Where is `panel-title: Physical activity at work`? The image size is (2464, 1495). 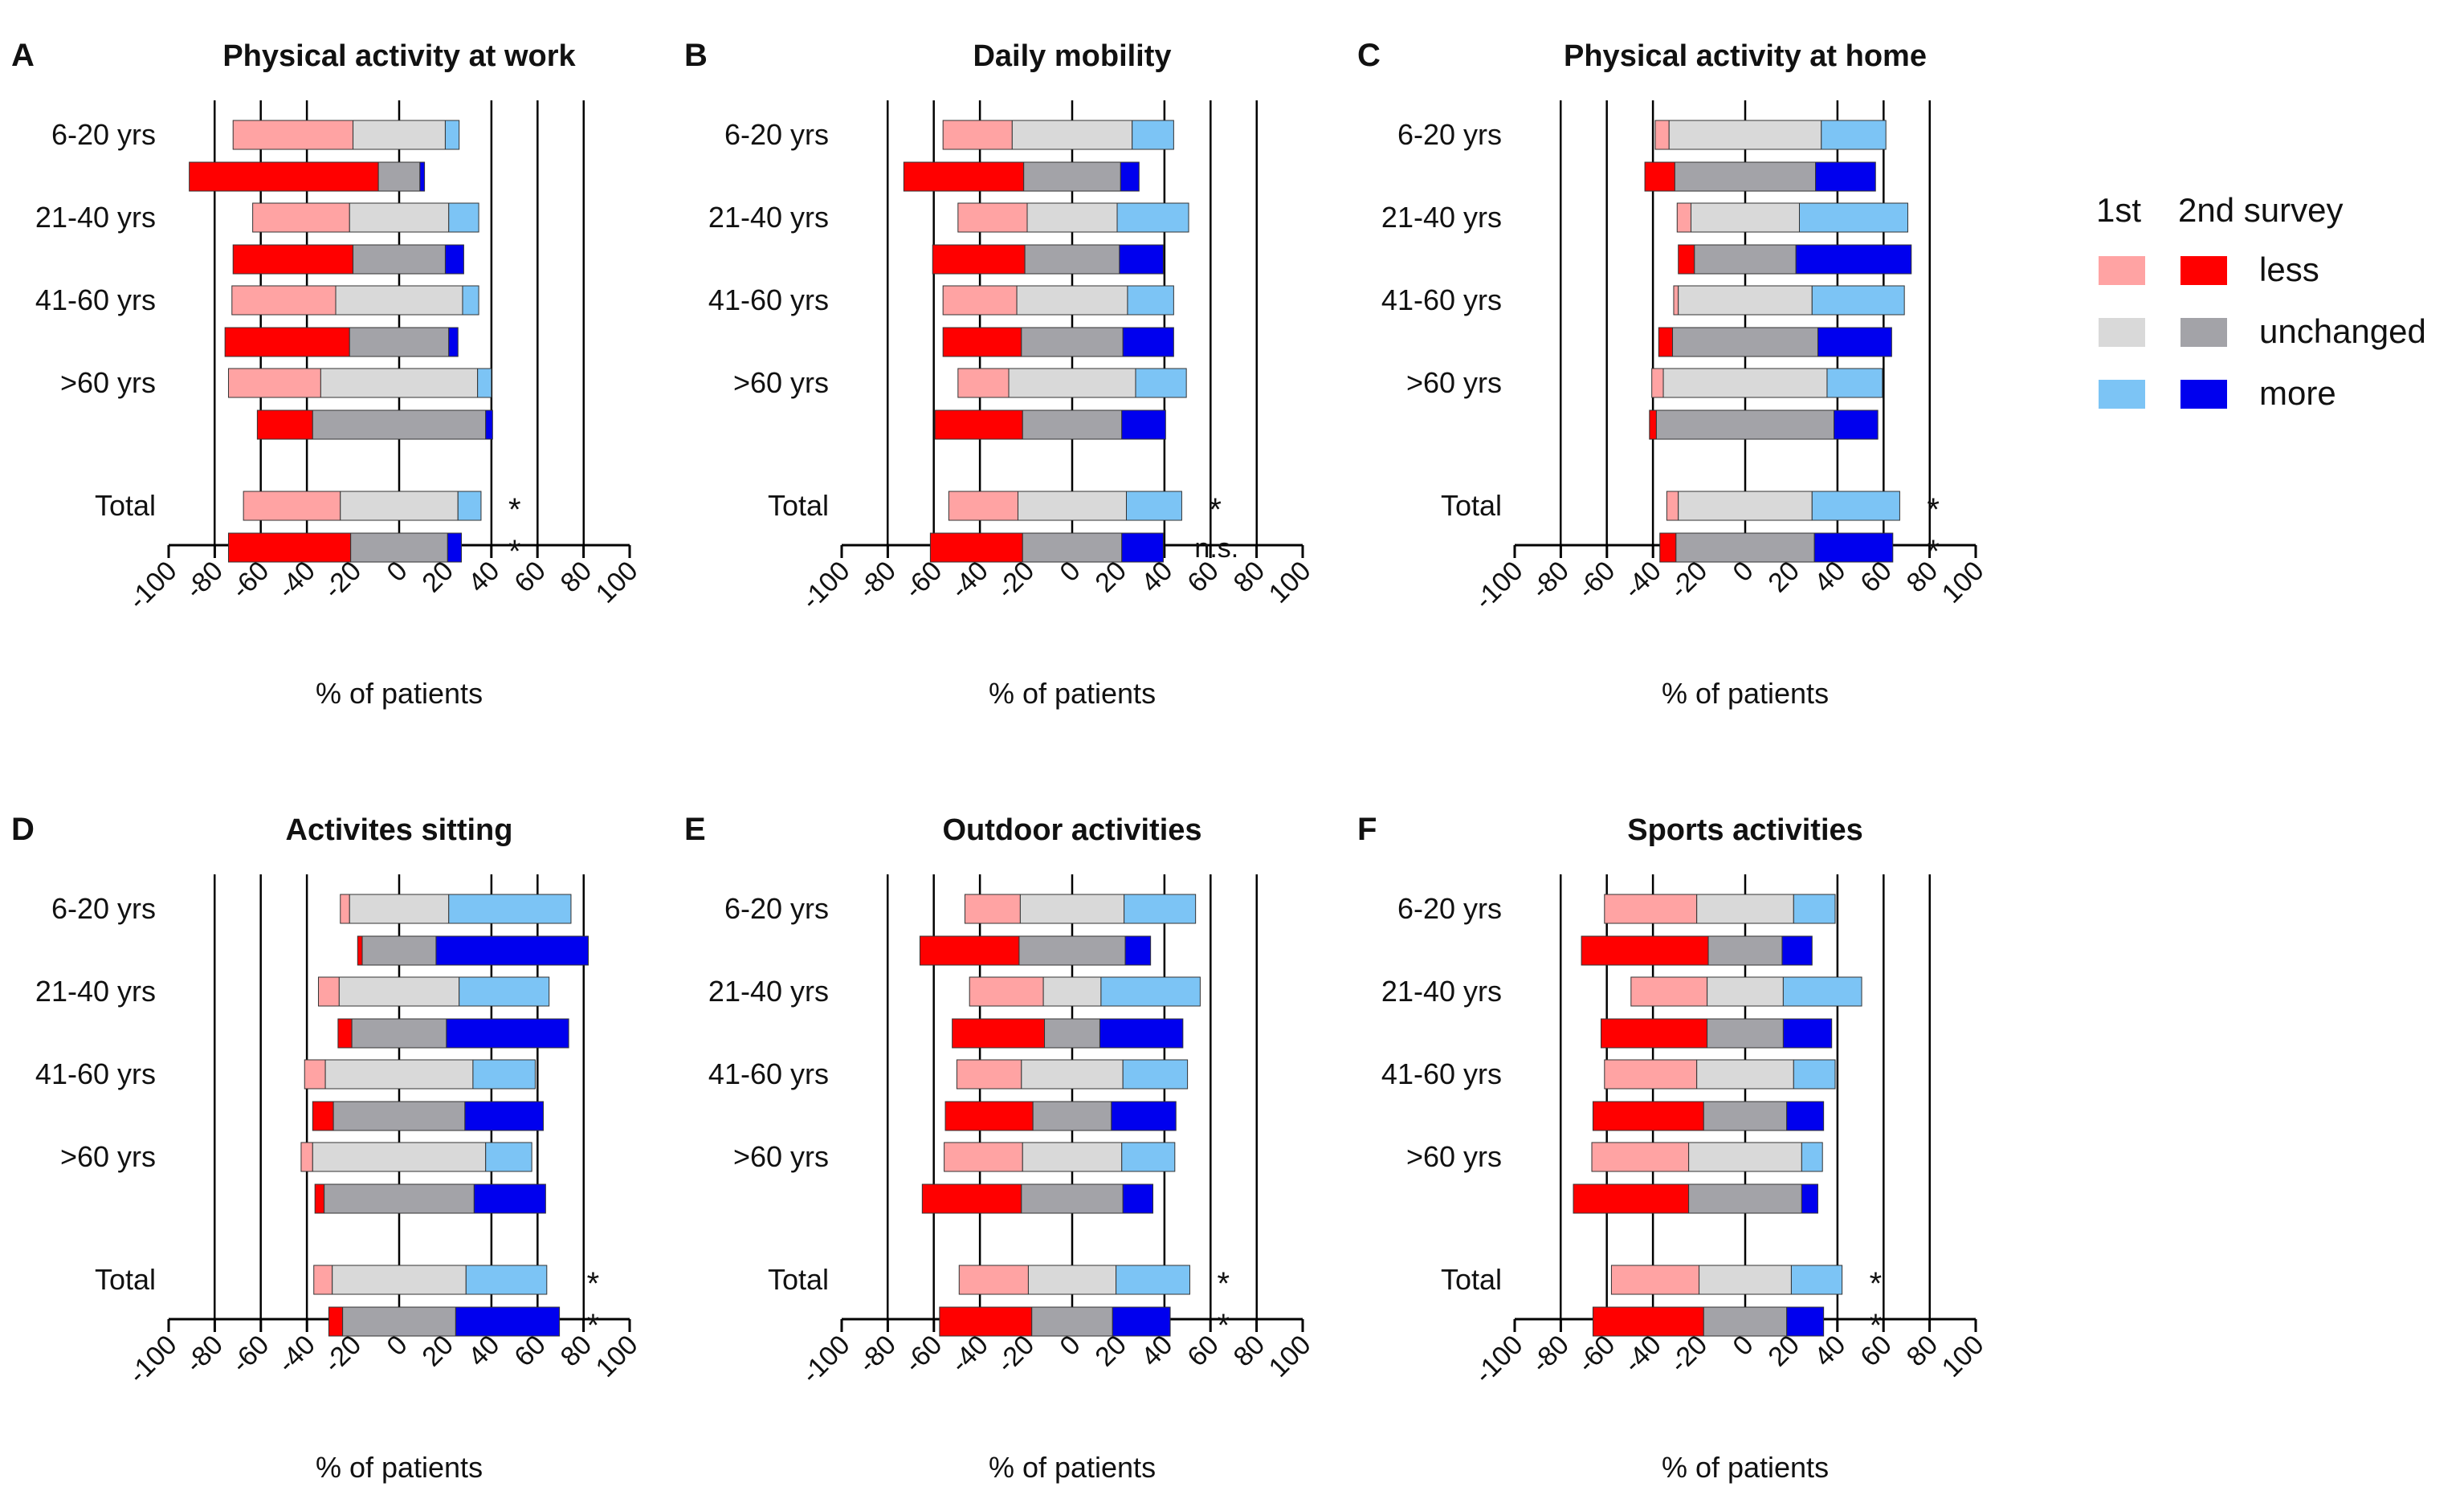 panel-title: Physical activity at work is located at coordinates (399, 56).